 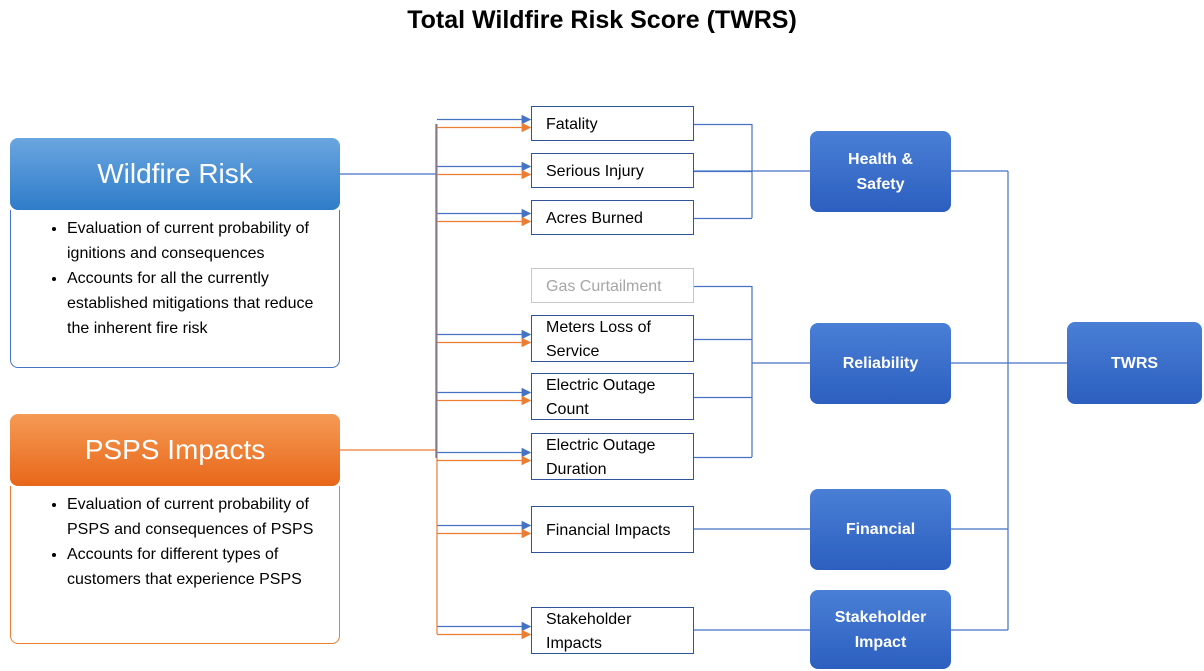 I want to click on category-box: Stakeholder Impact, so click(x=880, y=629).